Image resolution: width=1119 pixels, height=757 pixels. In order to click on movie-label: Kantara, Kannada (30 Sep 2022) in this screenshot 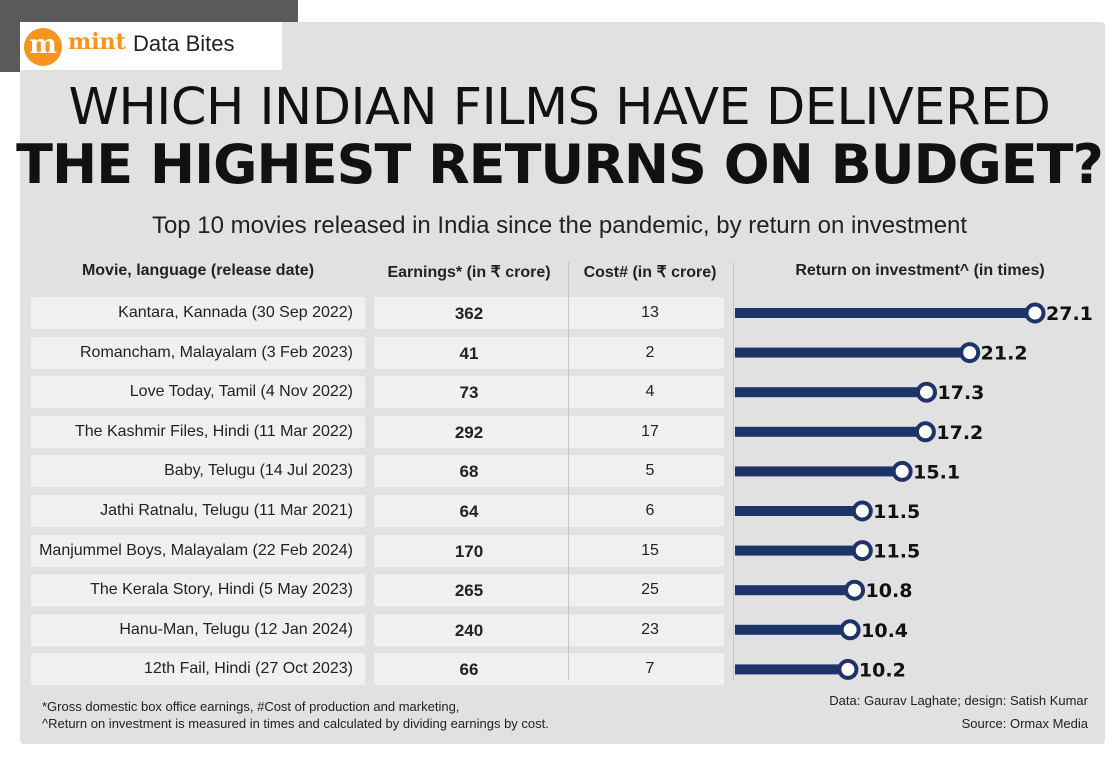, I will do `click(235, 312)`.